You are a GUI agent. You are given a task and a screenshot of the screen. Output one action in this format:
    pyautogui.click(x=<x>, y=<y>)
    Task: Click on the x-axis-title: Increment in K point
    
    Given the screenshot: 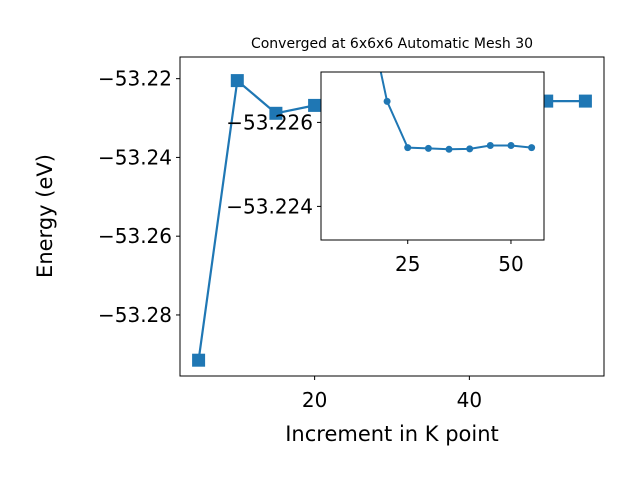 What is the action you would take?
    pyautogui.click(x=392, y=434)
    